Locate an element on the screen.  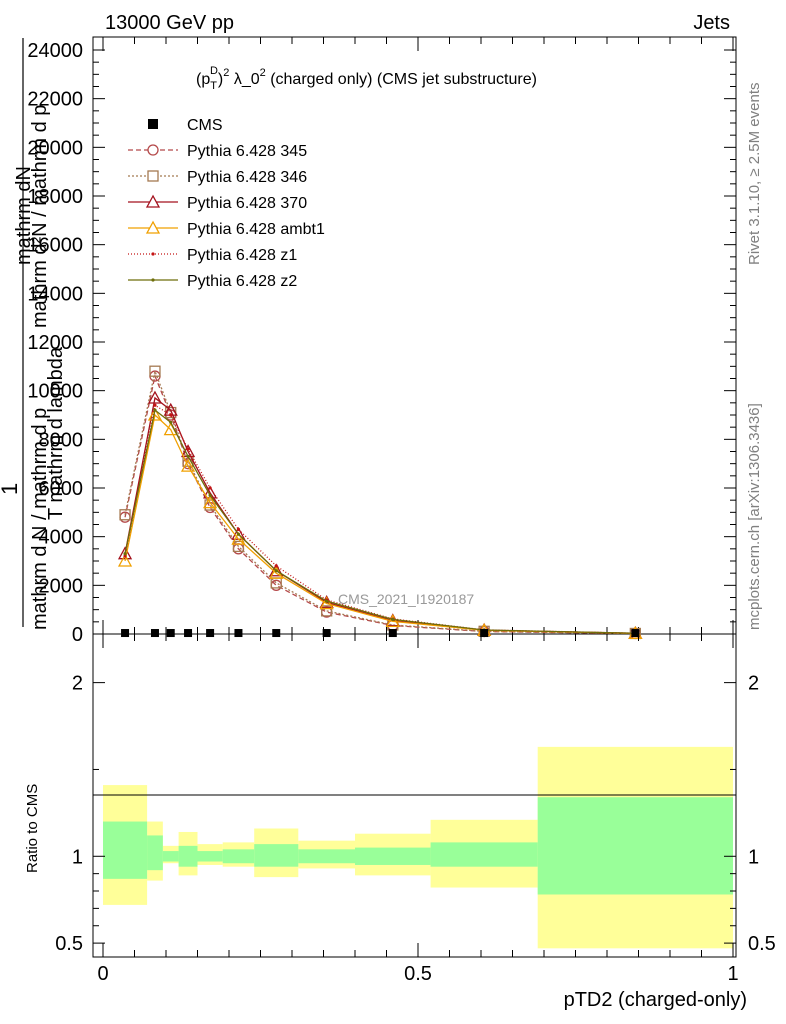
legend-item: CMS is located at coordinates (185, 125).